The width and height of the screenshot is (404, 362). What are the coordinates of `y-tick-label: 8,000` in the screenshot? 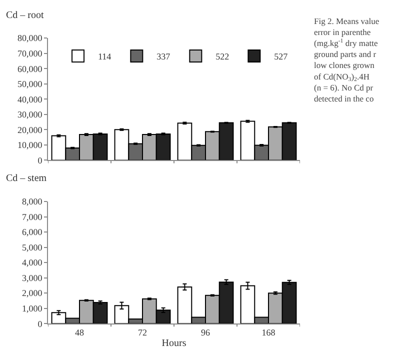 It's located at (32, 201).